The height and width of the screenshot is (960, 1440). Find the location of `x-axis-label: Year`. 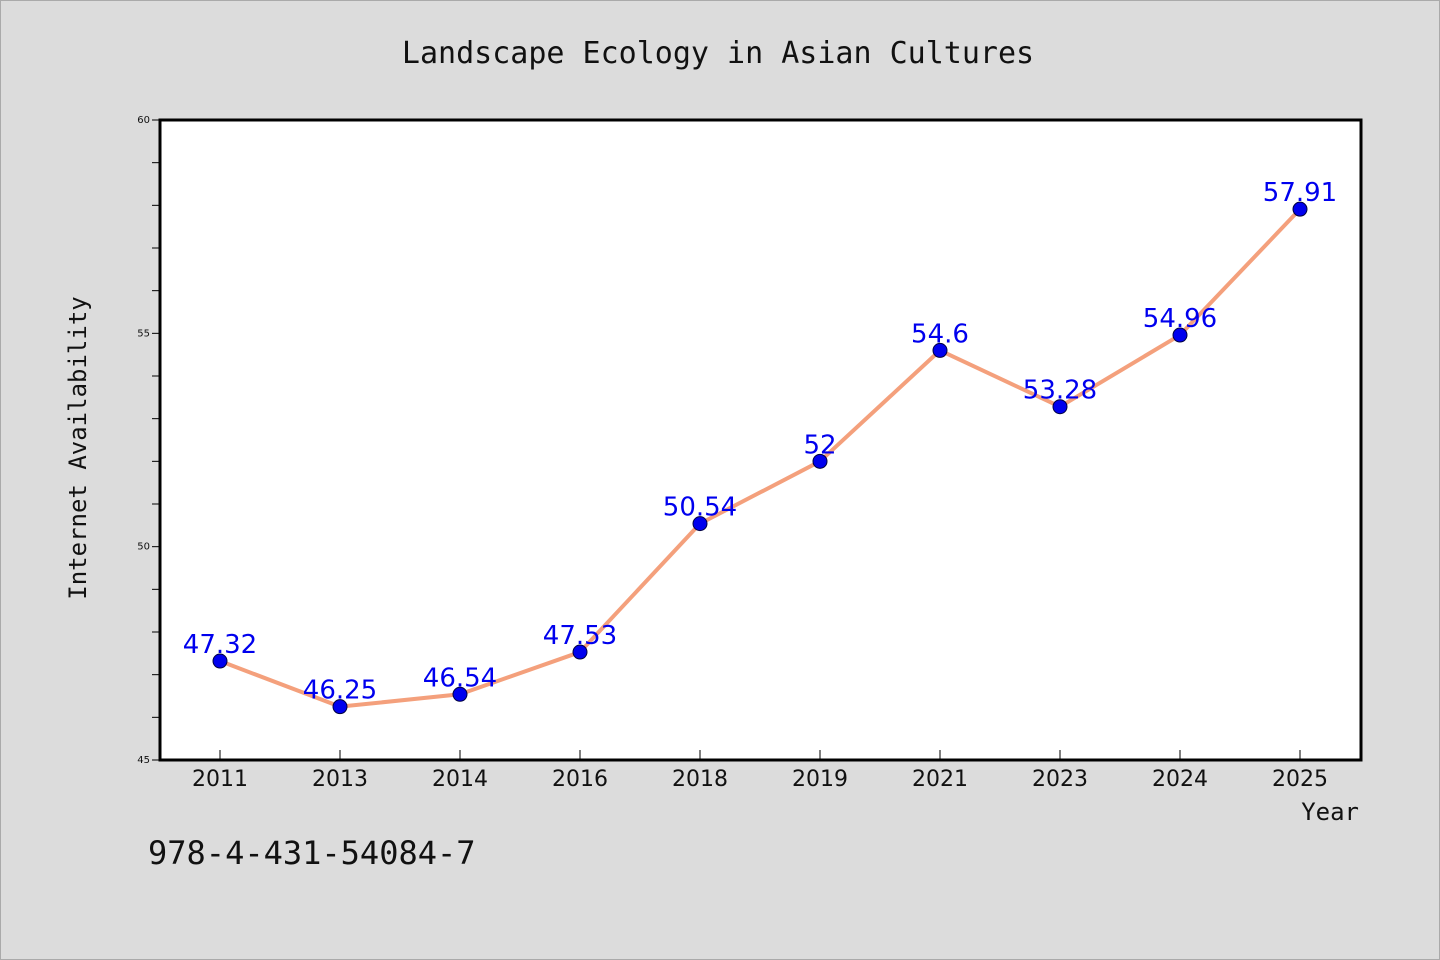

x-axis-label: Year is located at coordinates (1330, 812).